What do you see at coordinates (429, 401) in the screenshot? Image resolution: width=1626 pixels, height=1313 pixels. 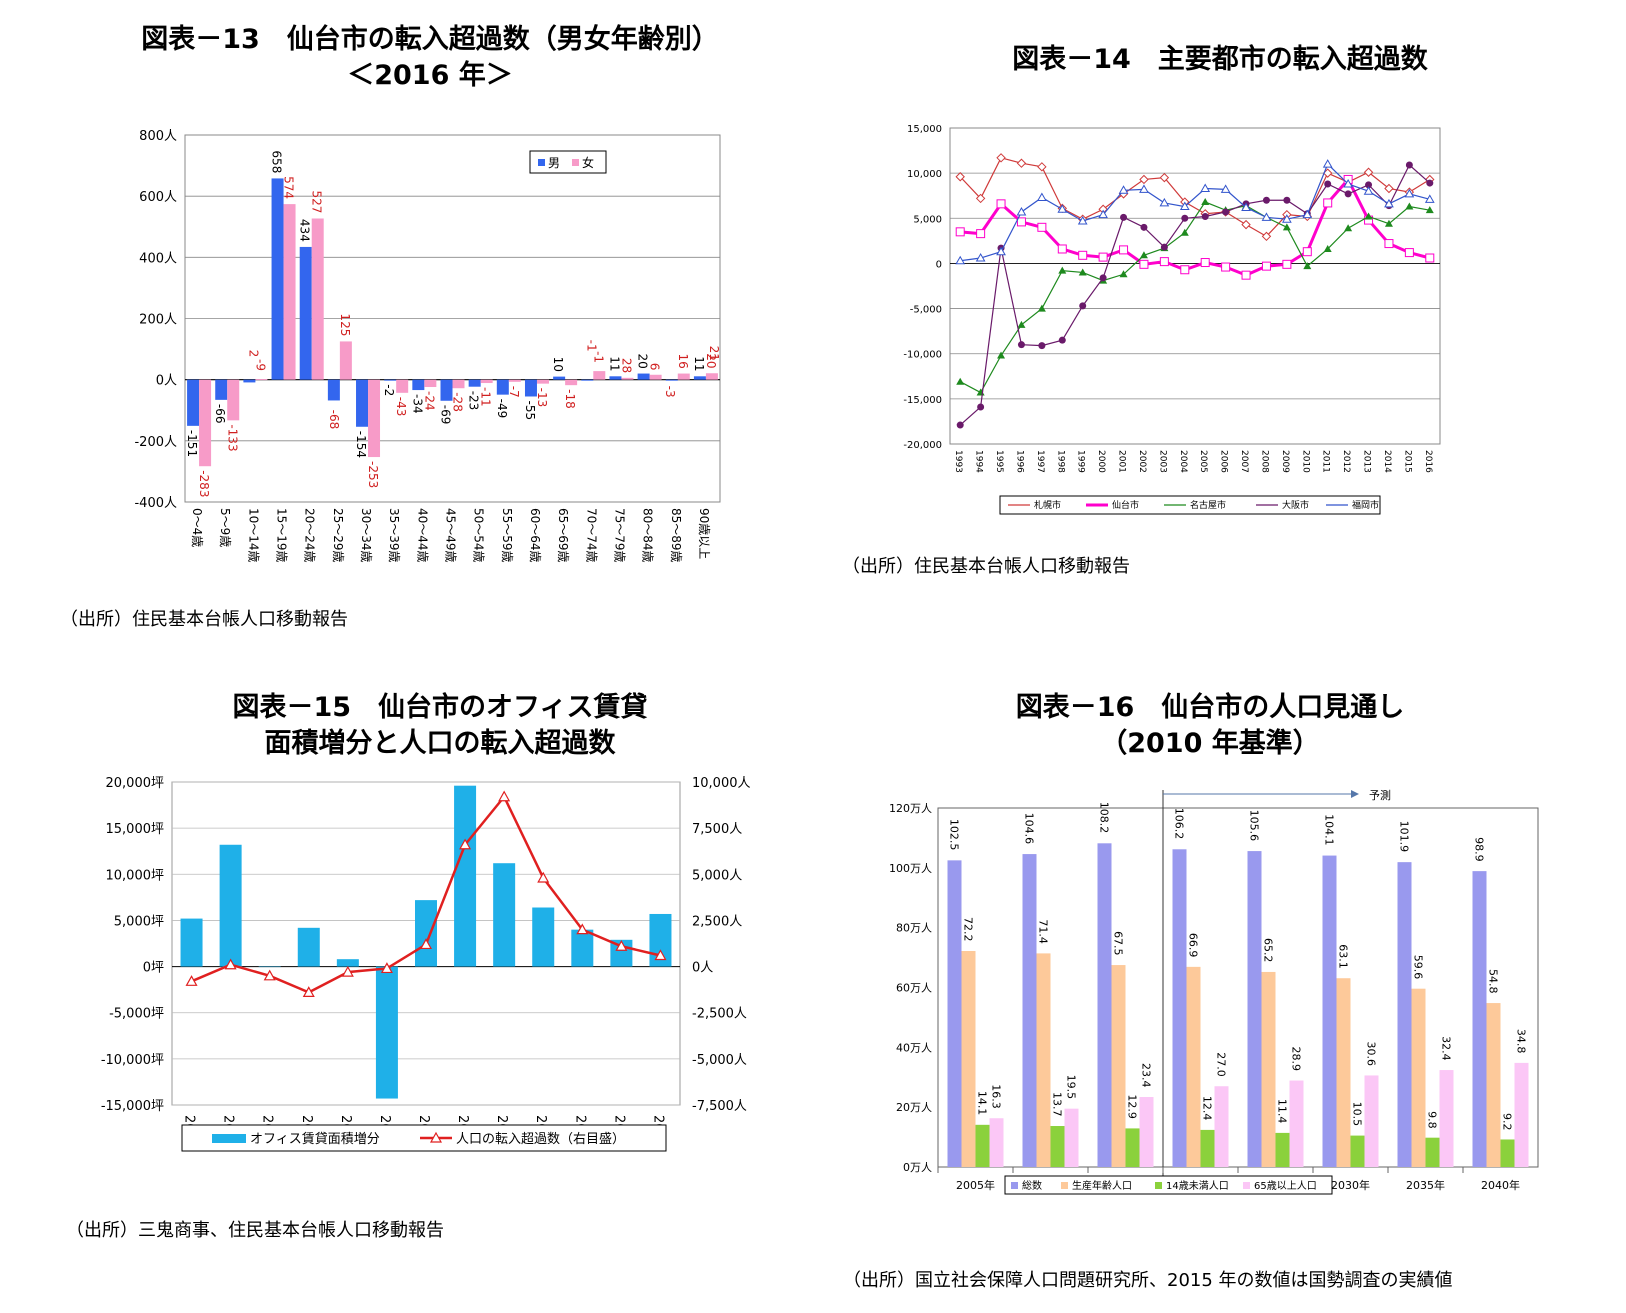 I see `chart13-data-label-female: -24` at bounding box center [429, 401].